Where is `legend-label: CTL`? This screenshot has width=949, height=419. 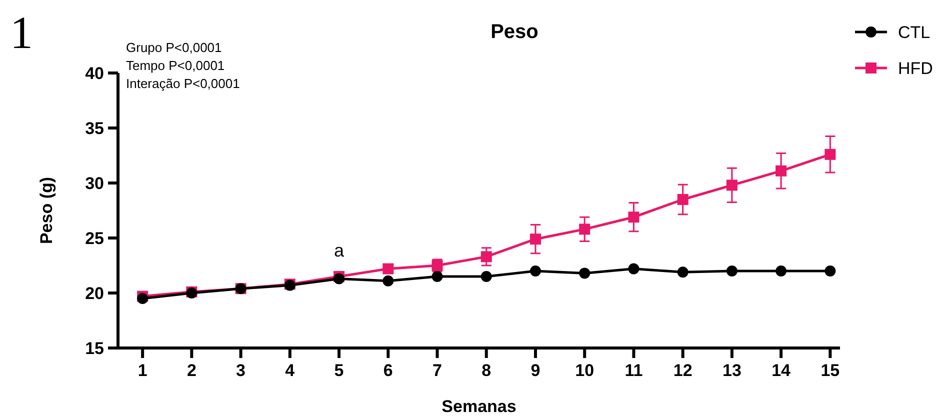
legend-label: CTL is located at coordinates (914, 32).